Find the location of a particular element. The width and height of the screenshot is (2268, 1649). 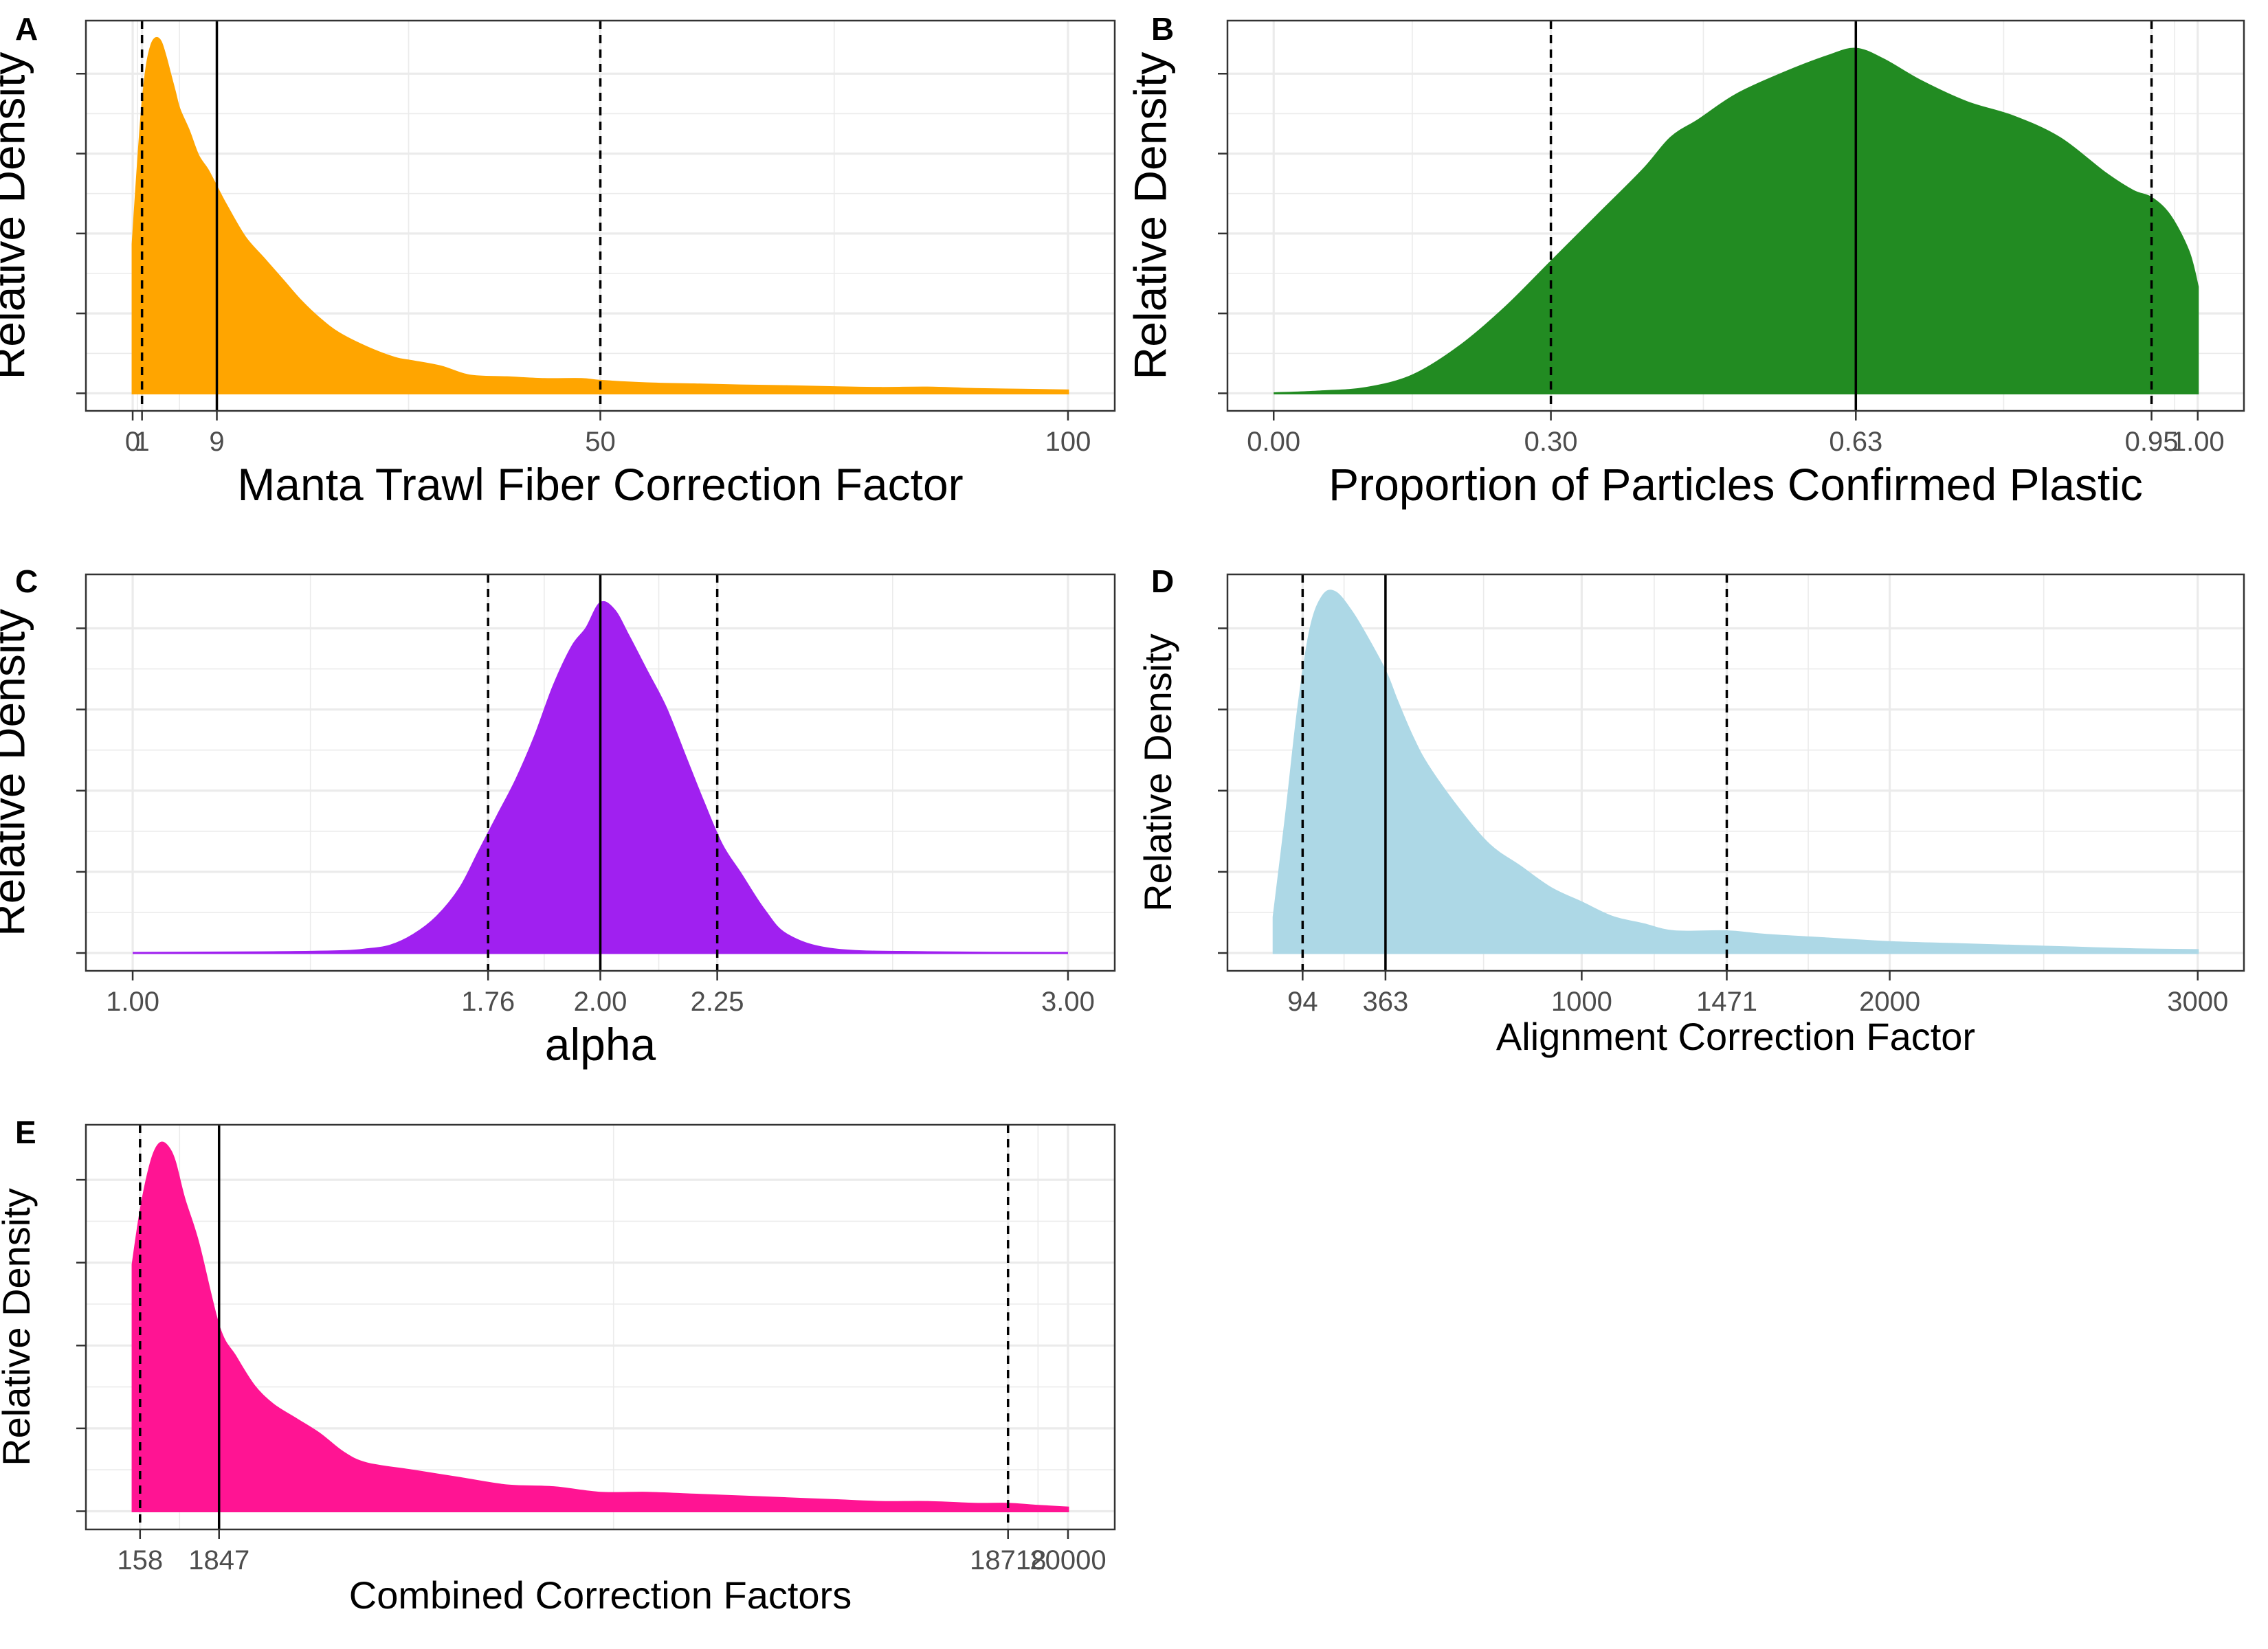

panel-tag-b: B is located at coordinates (1162, 29).